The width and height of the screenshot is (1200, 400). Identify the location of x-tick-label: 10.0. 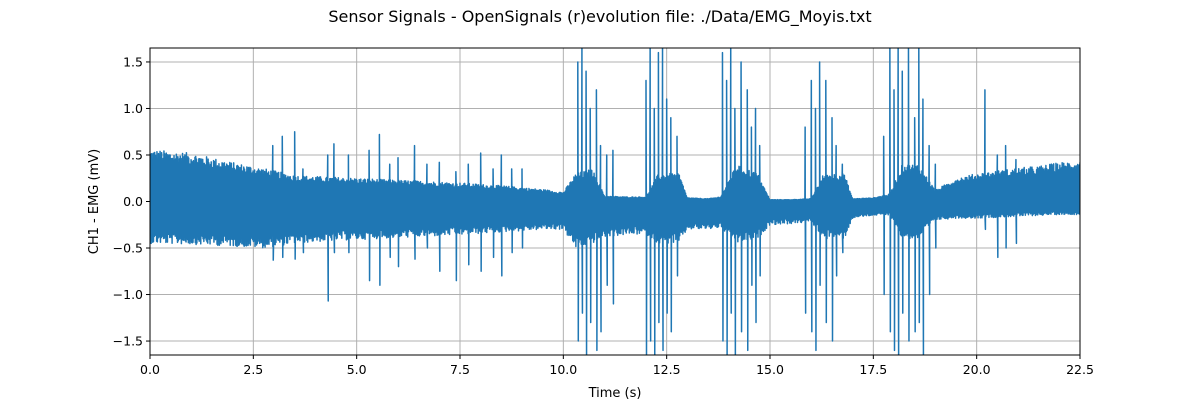
(563, 369).